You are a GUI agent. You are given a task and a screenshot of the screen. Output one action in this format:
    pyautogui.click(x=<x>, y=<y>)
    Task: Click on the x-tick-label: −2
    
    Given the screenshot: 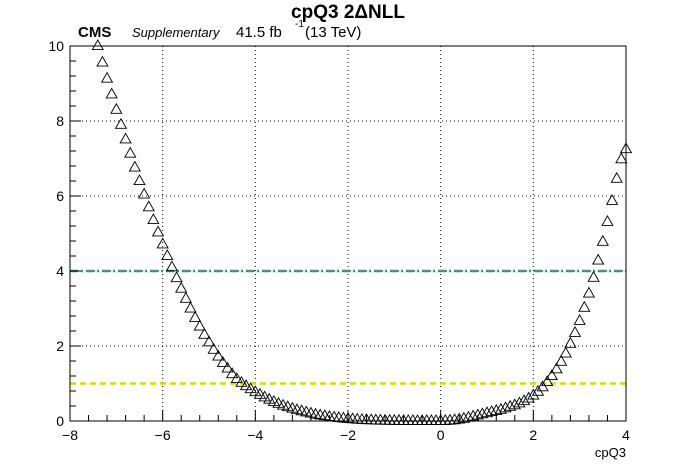 What is the action you would take?
    pyautogui.click(x=348, y=435)
    